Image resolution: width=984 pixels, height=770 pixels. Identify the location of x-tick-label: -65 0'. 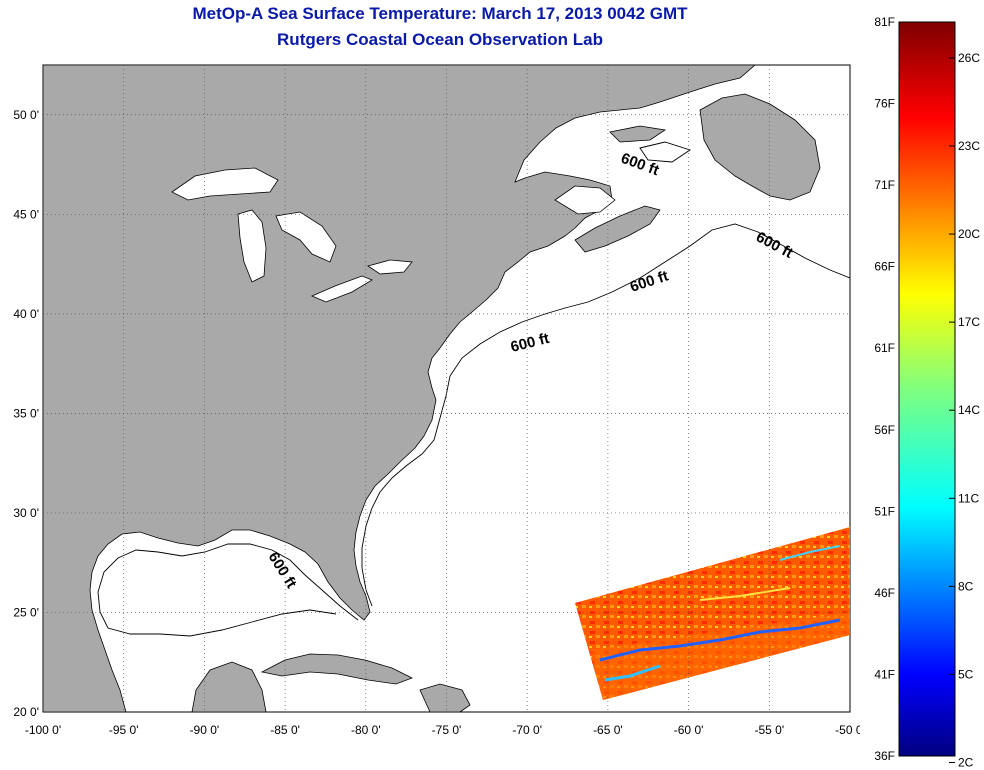
(608, 730).